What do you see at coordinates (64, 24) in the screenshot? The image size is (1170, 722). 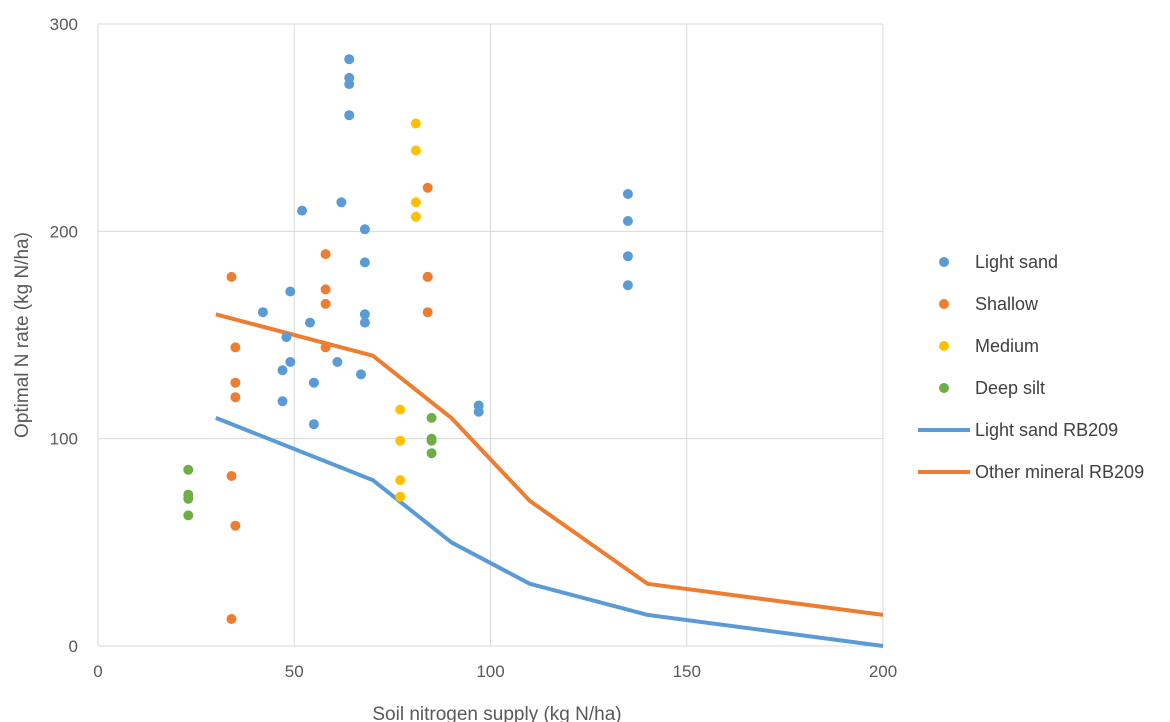 I see `y-tick-label: 300` at bounding box center [64, 24].